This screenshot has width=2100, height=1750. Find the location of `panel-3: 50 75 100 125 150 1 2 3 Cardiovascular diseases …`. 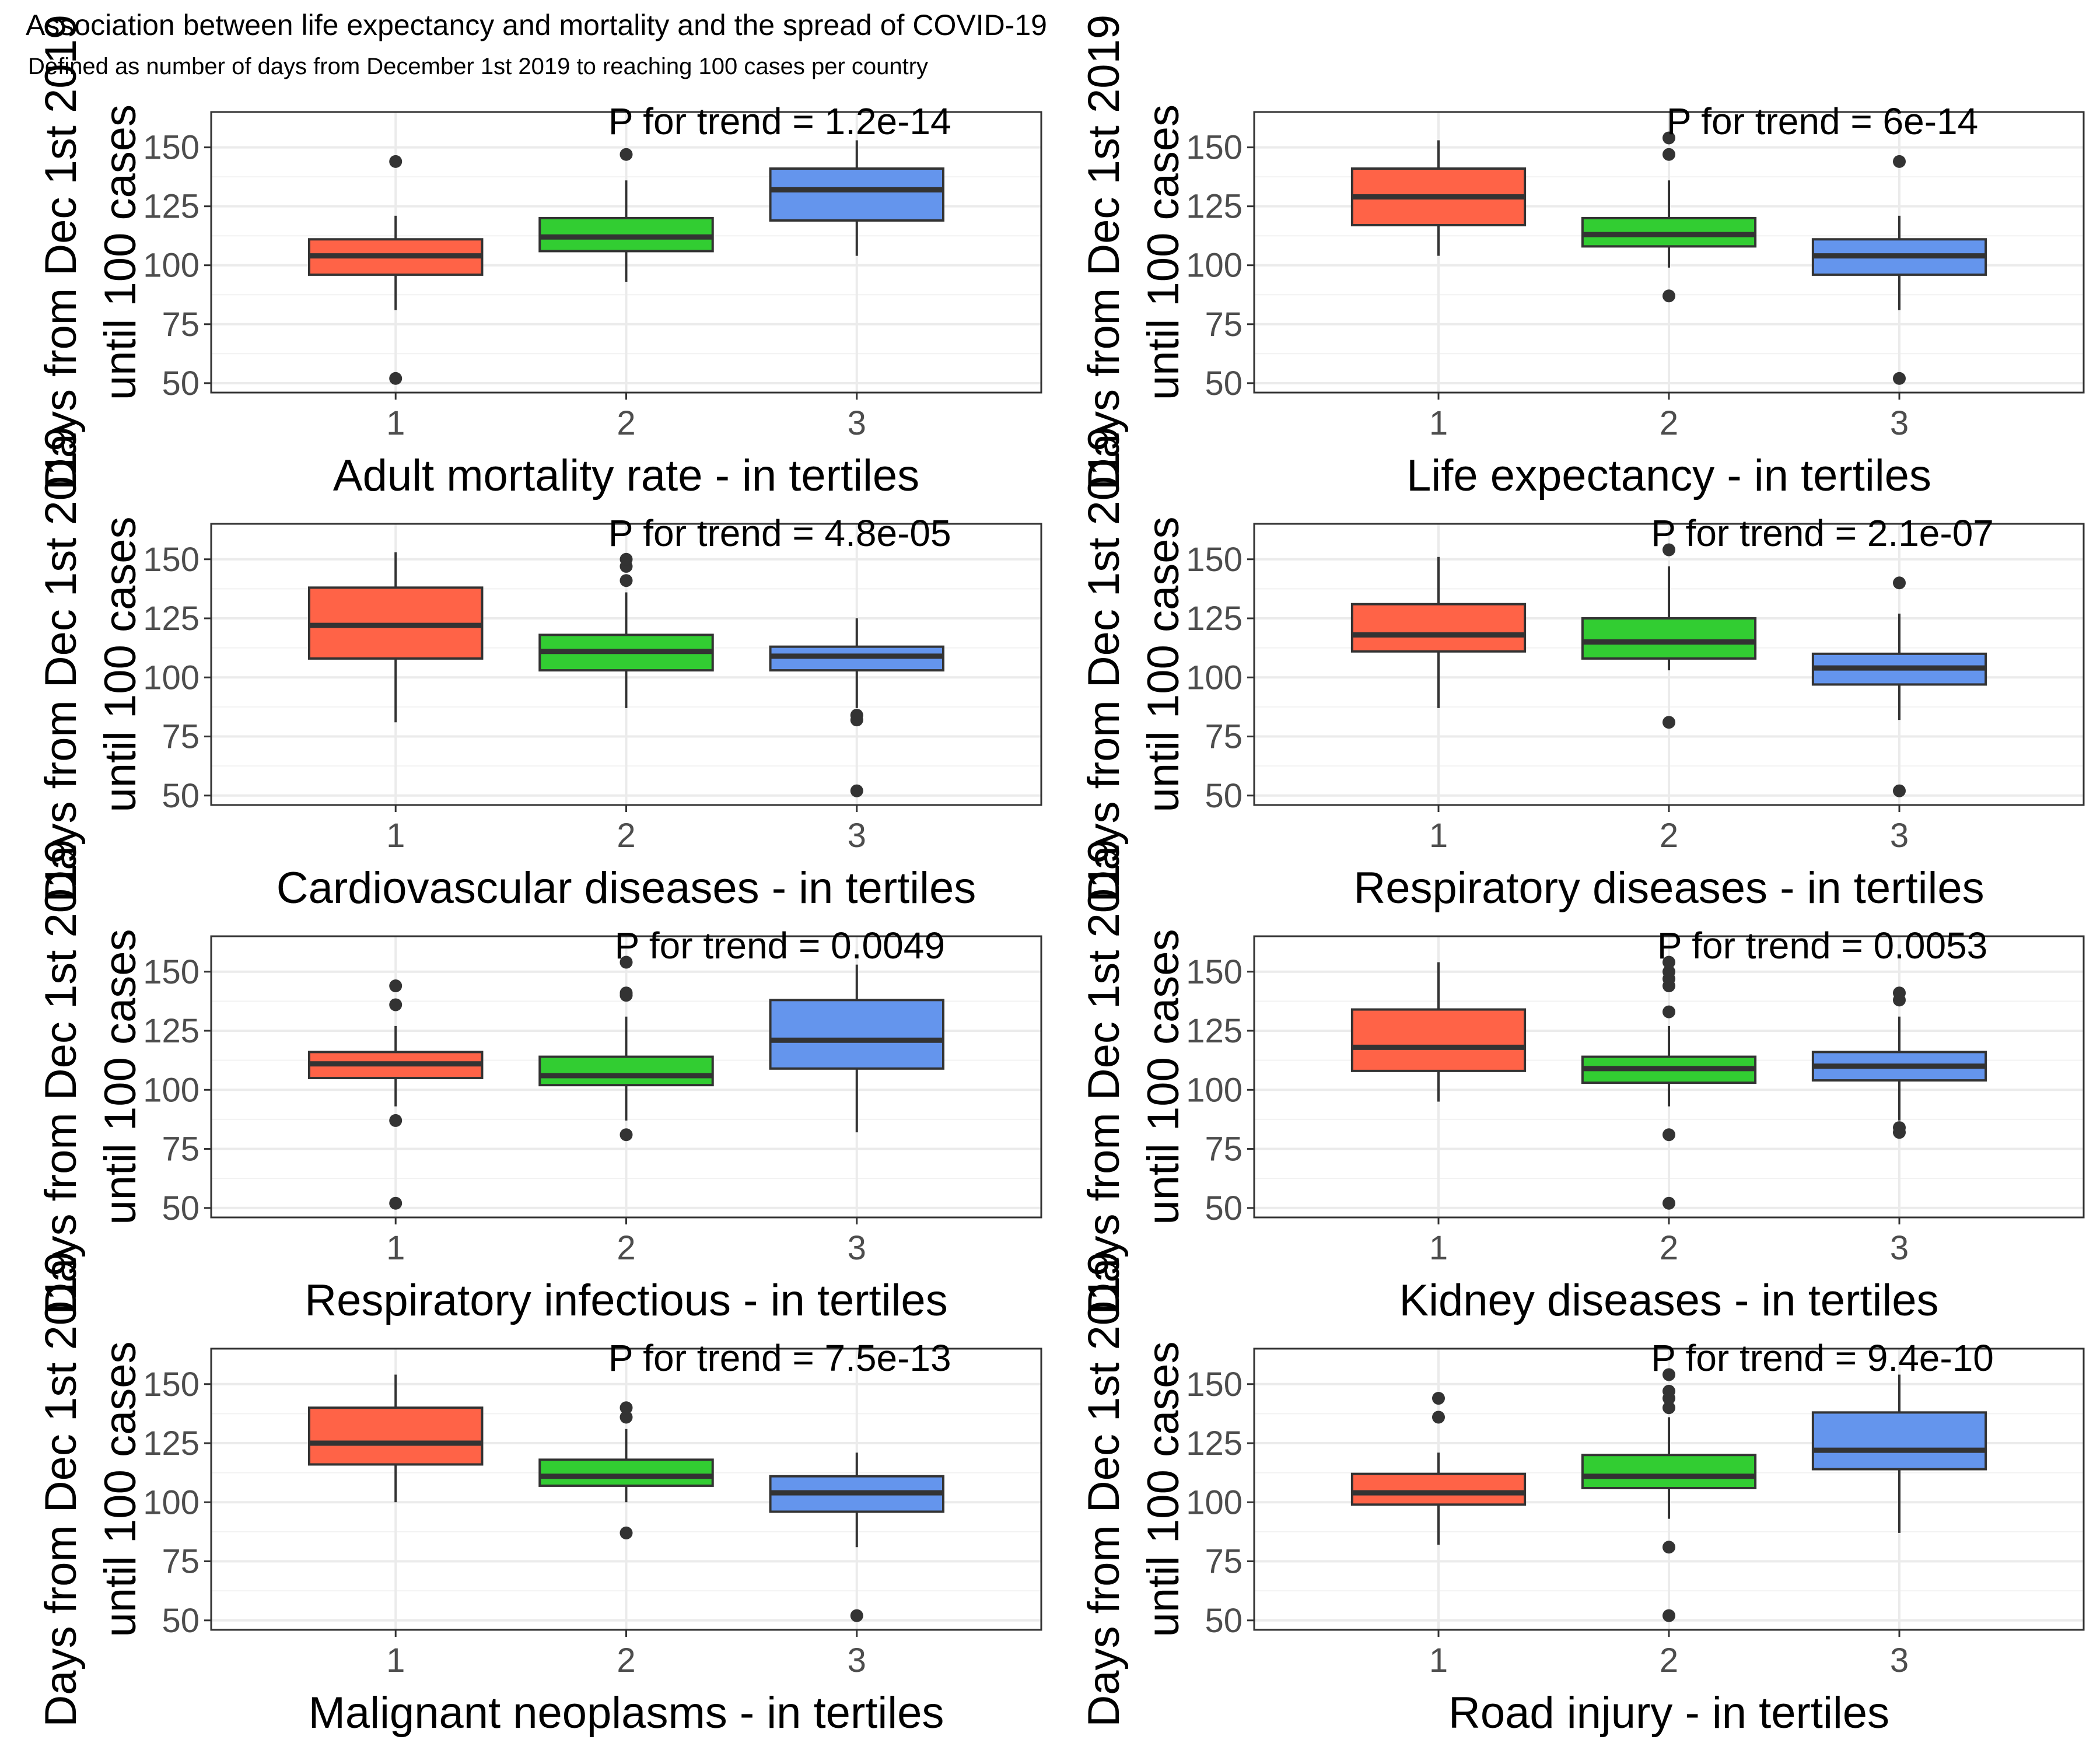

panel-3: 50 75 100 125 150 1 2 3 Cardiovascular diseases … is located at coordinates (539, 669).